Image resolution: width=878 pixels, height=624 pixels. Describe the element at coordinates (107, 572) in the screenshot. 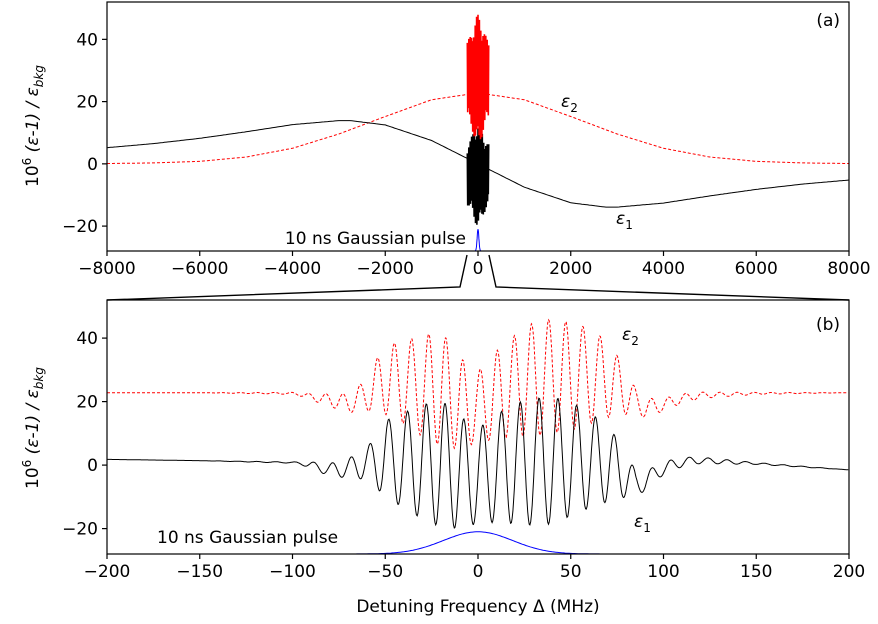

I see `panel-b-x-tick-label: −200` at that location.